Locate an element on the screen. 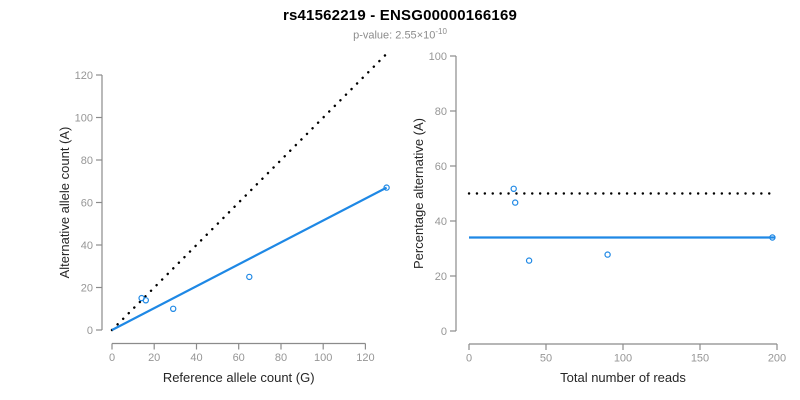  x-tick-label: 120 is located at coordinates (365, 358).